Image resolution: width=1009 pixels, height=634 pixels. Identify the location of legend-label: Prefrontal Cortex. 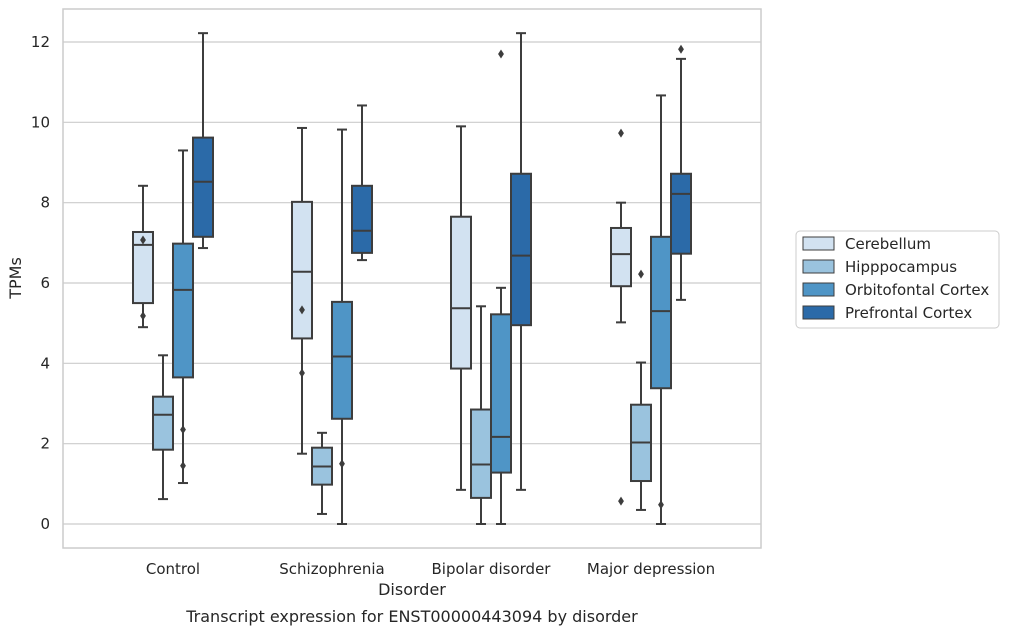
(908, 313).